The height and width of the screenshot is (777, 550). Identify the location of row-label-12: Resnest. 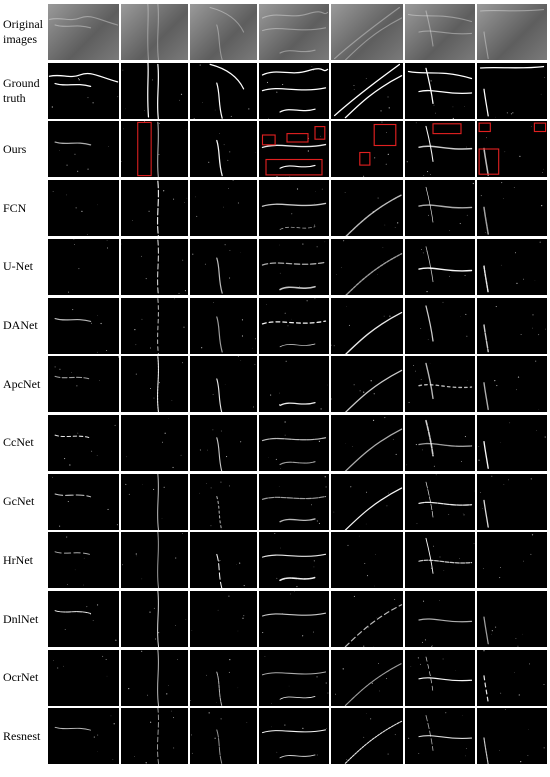
(22, 735).